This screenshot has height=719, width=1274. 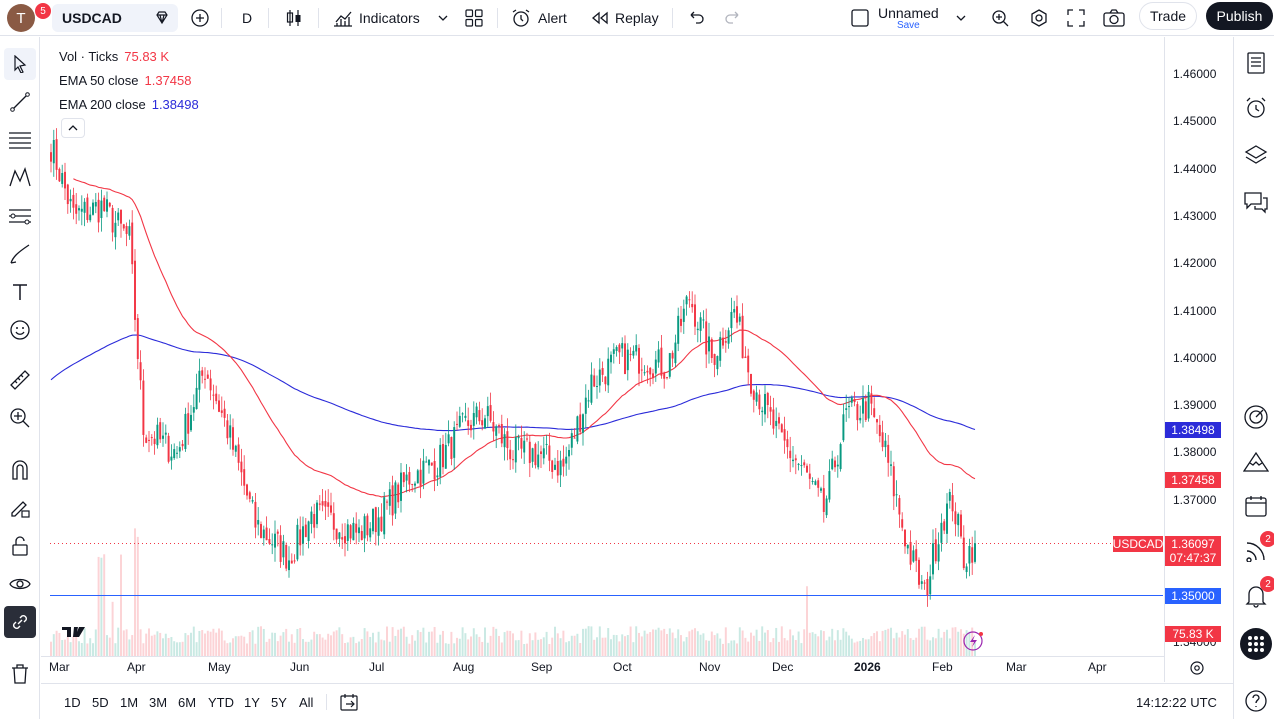 What do you see at coordinates (20, 508) in the screenshot?
I see `drawing-mode-tool` at bounding box center [20, 508].